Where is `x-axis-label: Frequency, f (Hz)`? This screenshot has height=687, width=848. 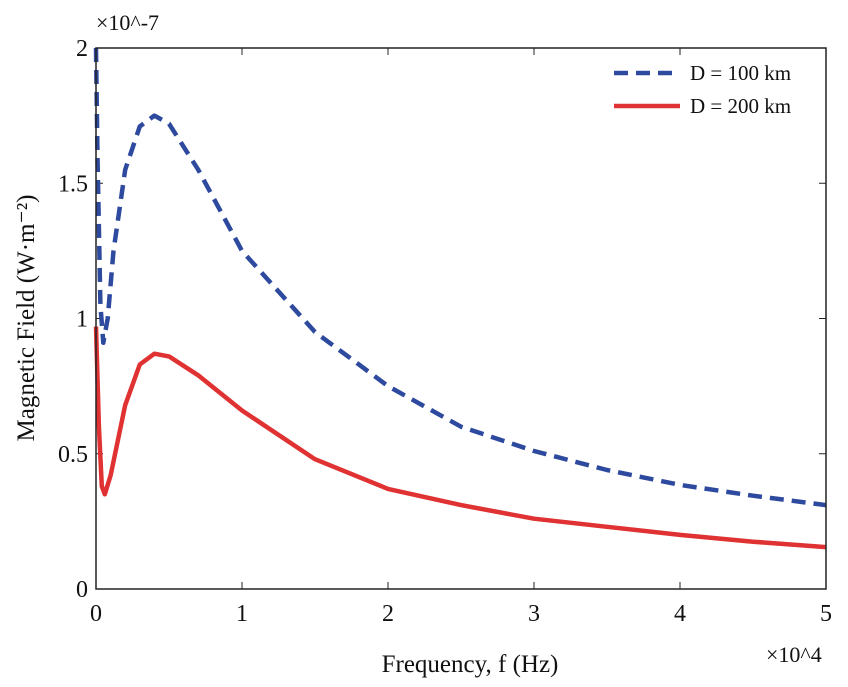
x-axis-label: Frequency, f (Hz) is located at coordinates (470, 664).